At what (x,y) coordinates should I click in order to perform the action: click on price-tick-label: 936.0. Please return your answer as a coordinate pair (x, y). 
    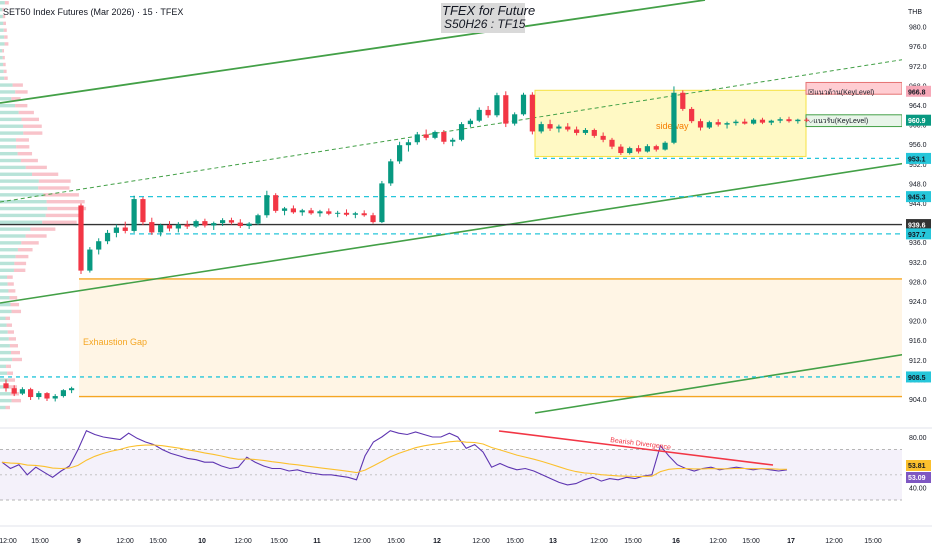
    Looking at the image, I should click on (918, 243).